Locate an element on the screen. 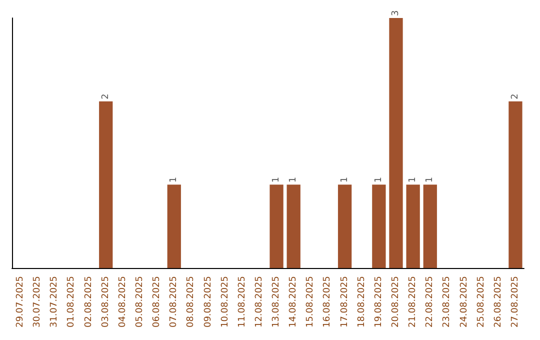  x-tick-label: 01.08.2025 is located at coordinates (71, 302).